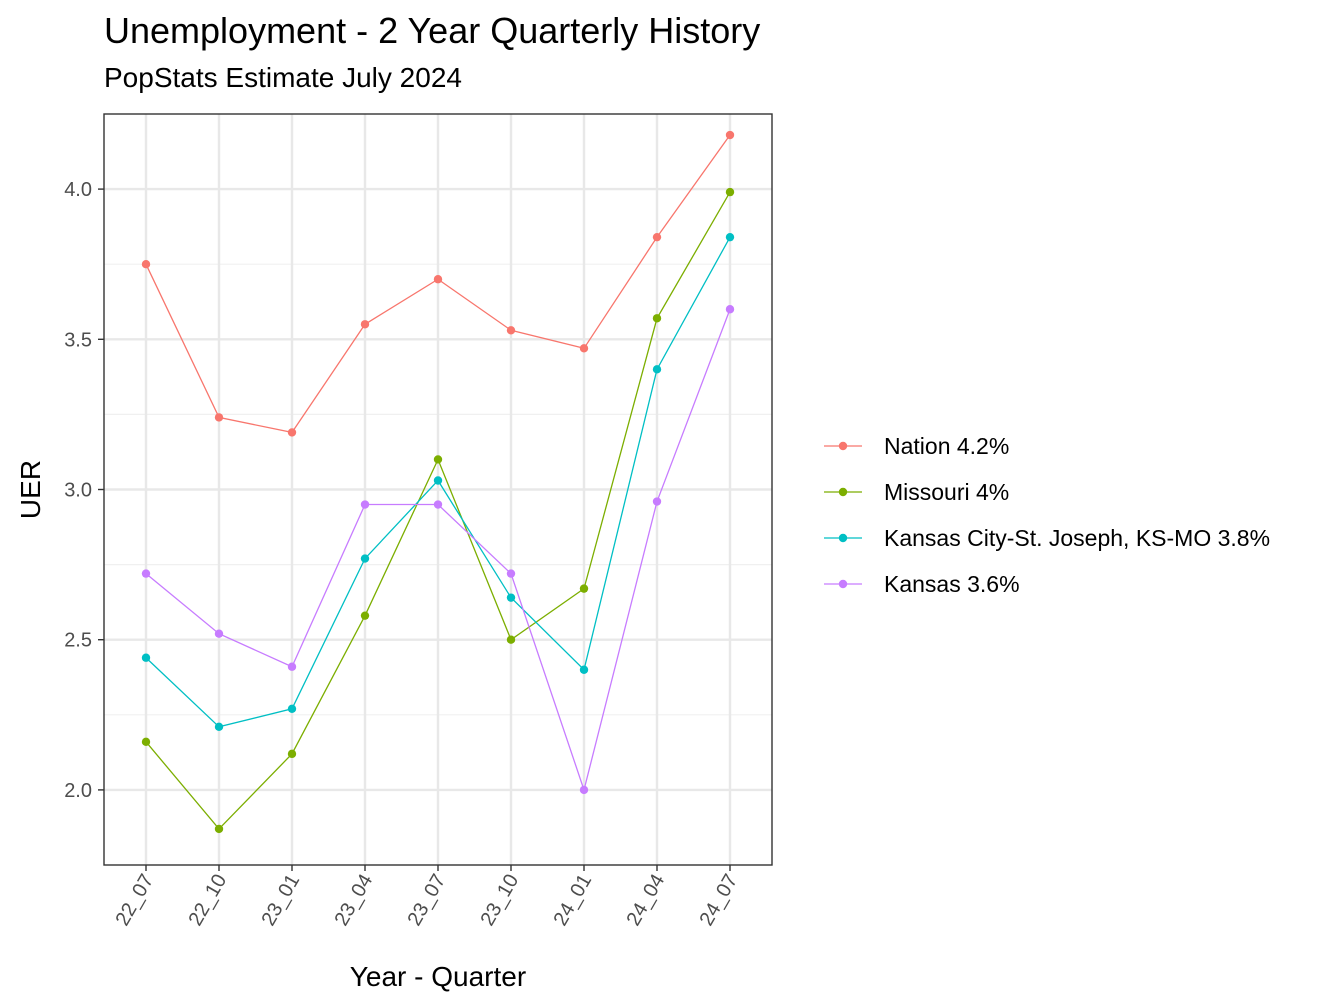 Image resolution: width=1344 pixels, height=1008 pixels. I want to click on y-axis-title: UER, so click(30, 489).